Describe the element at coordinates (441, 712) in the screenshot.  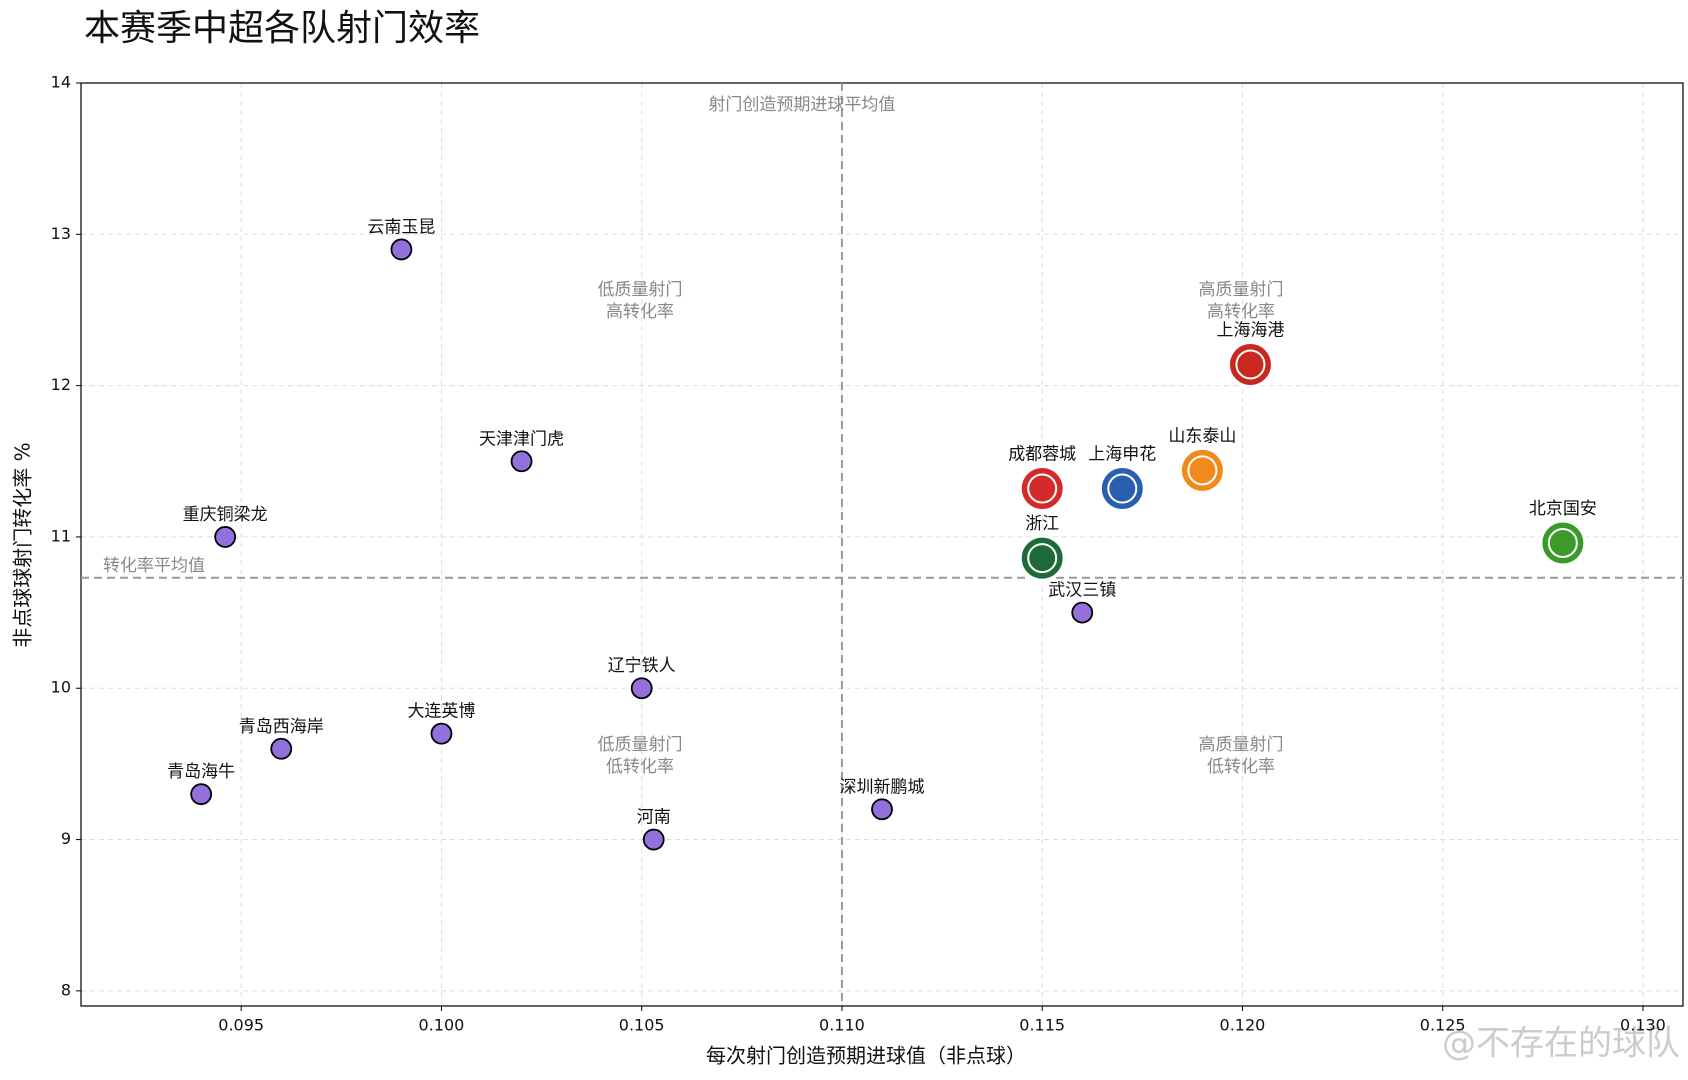
I see `point-label: 大连英博` at that location.